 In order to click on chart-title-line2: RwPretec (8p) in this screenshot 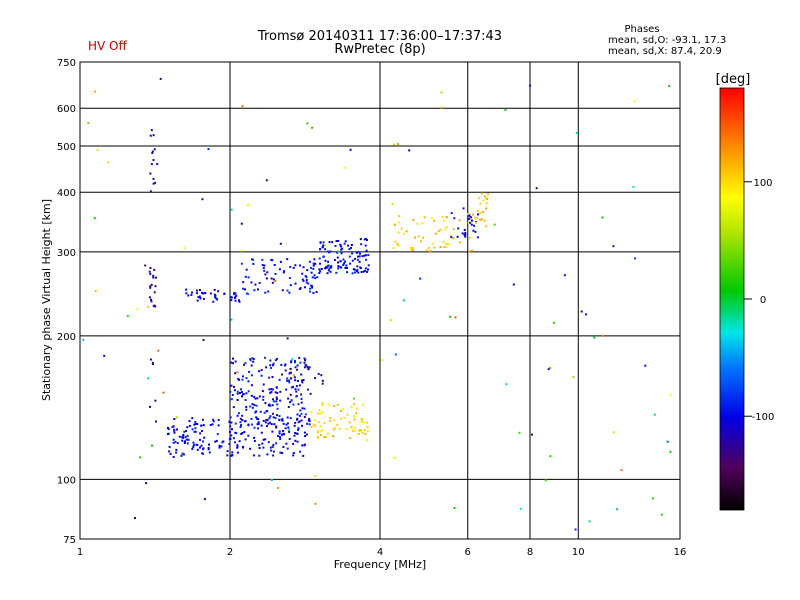, I will do `click(379, 49)`.